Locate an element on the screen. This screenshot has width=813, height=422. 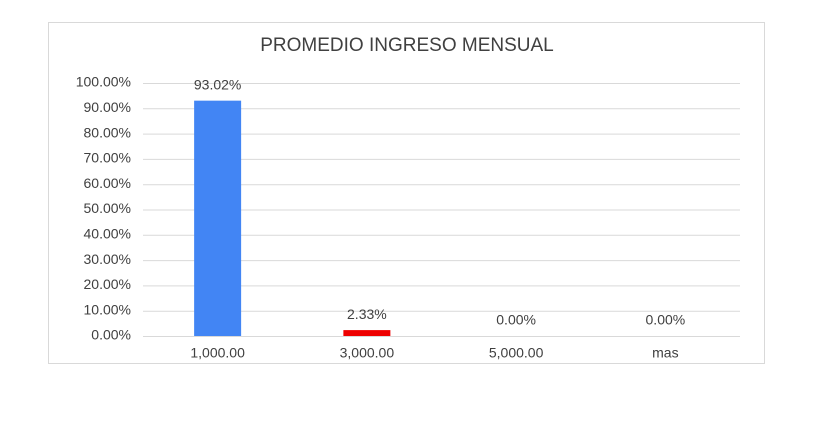
y-tick-label: 60.00% is located at coordinates (107, 183).